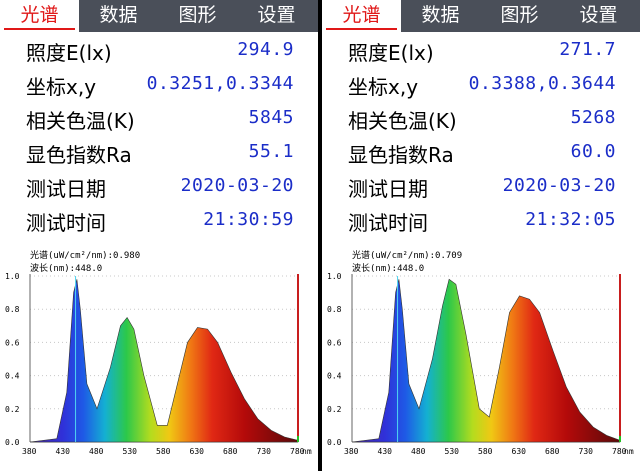 The height and width of the screenshot is (471, 640). Describe the element at coordinates (220, 83) in the screenshot. I see `chromaticity-value: 0.3251,0.3344` at that location.